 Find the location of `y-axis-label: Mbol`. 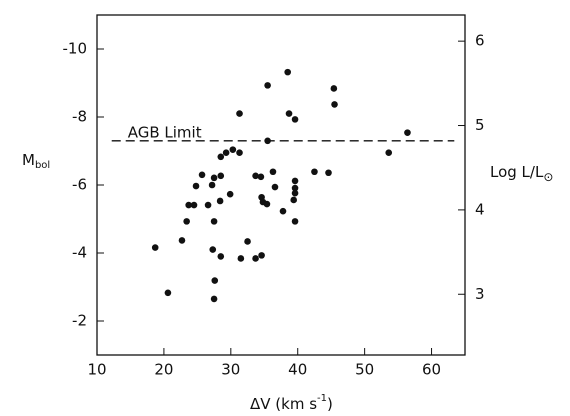

y-axis-label: Mbol is located at coordinates (36, 161).